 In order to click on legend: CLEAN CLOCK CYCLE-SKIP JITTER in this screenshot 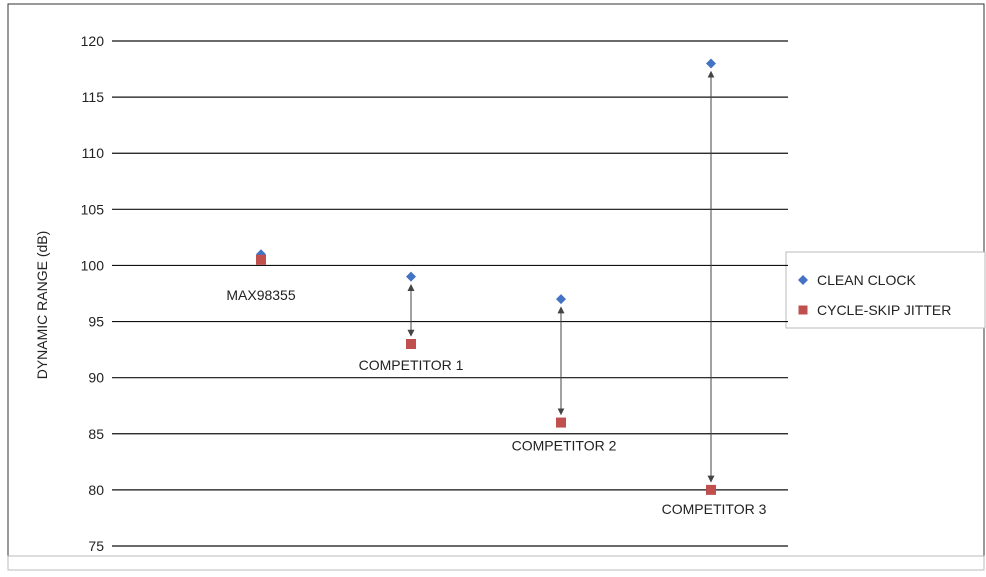, I will do `click(874, 295)`.